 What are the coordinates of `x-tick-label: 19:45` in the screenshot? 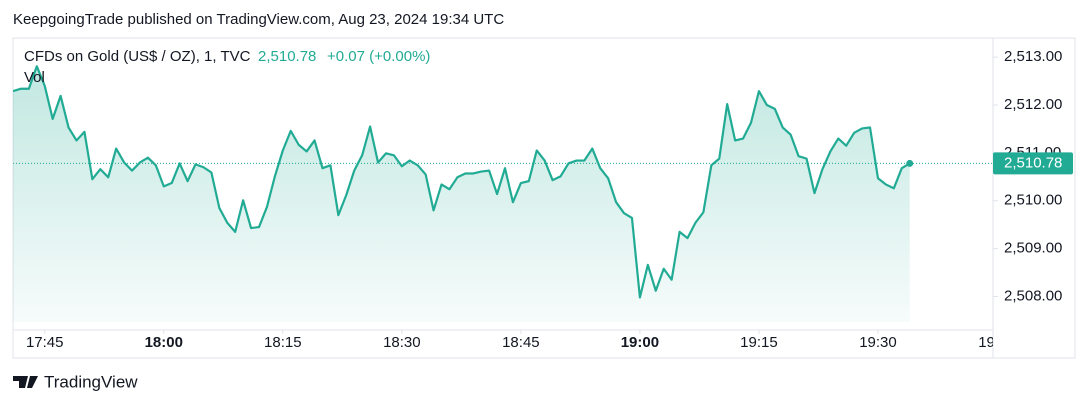 It's located at (997, 342).